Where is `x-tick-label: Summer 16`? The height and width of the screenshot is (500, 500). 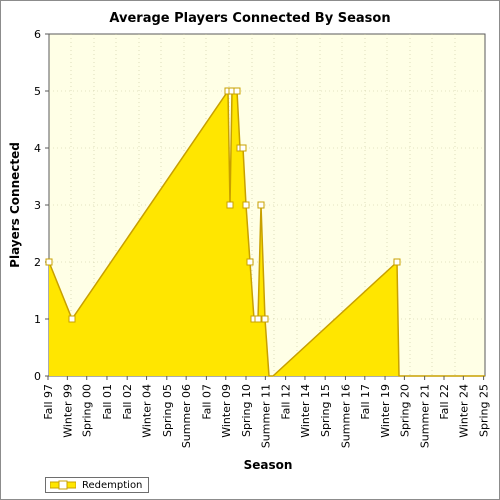 x-tick-label: Summer 16 is located at coordinates (345, 416).